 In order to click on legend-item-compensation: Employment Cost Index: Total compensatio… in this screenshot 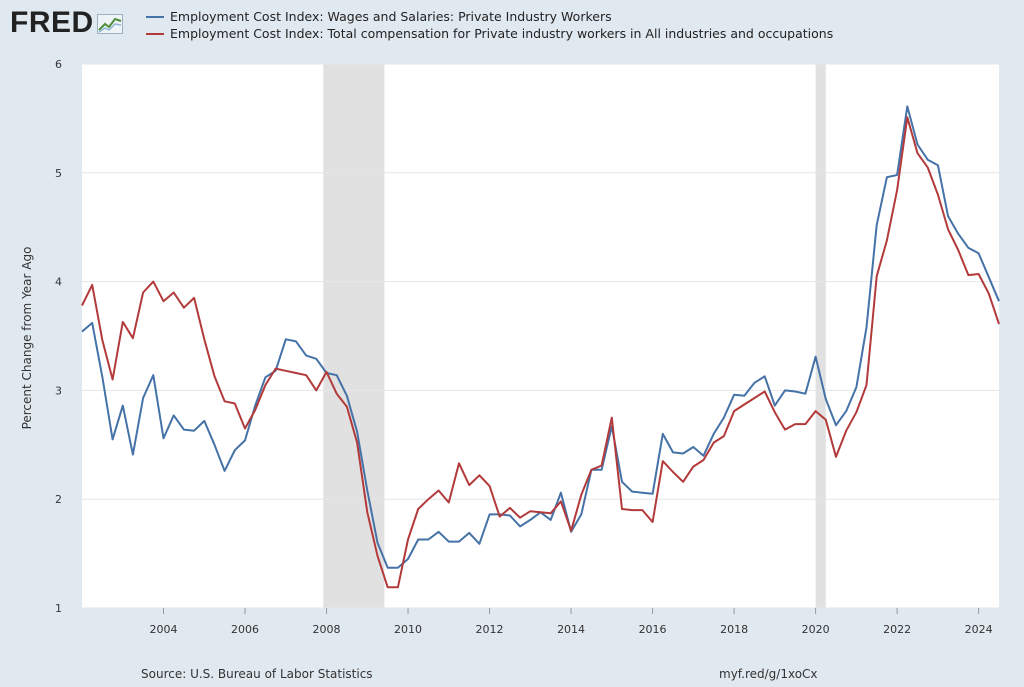, I will do `click(489, 33)`.